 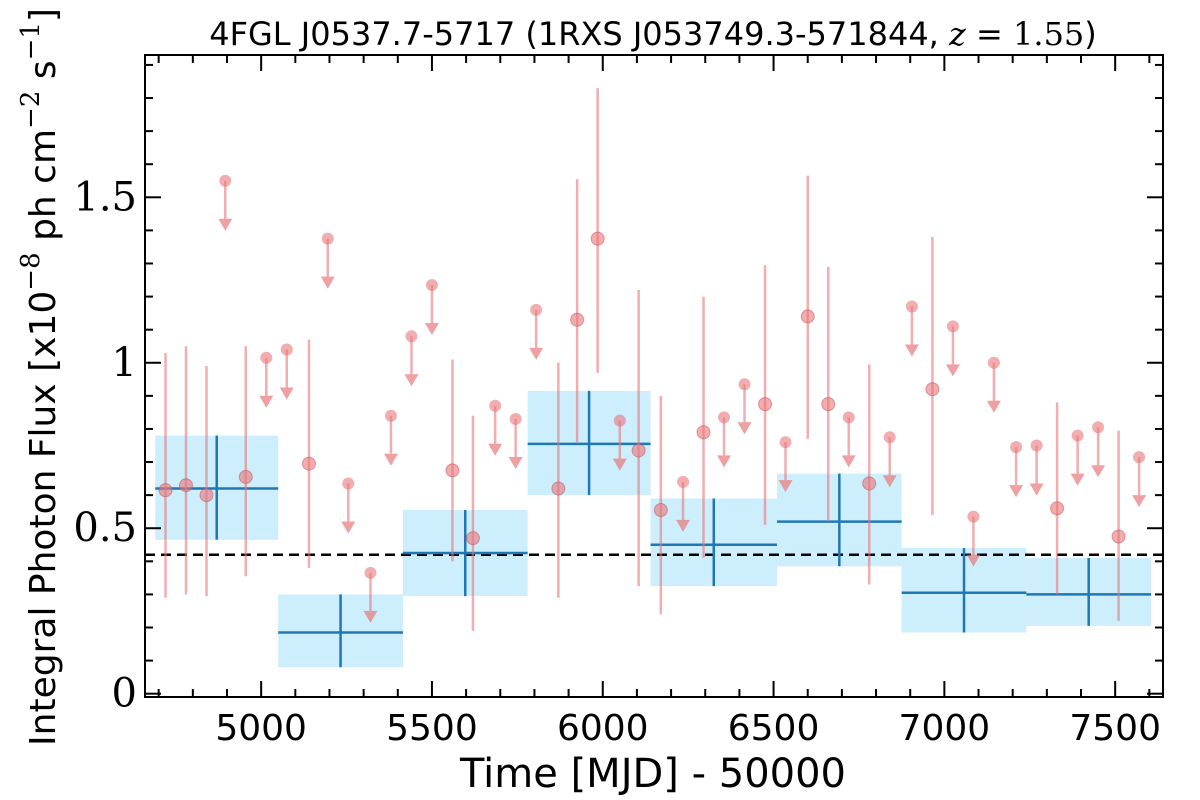 What do you see at coordinates (1048, 34) in the screenshot?
I see `title-redshift-value: 1.55` at bounding box center [1048, 34].